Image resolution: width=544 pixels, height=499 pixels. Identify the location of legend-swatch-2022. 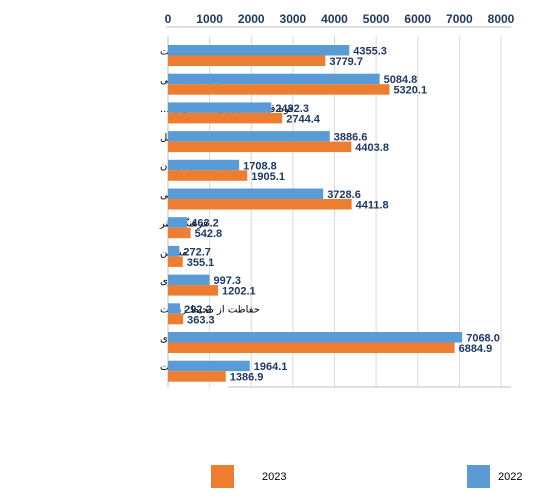
(478, 476).